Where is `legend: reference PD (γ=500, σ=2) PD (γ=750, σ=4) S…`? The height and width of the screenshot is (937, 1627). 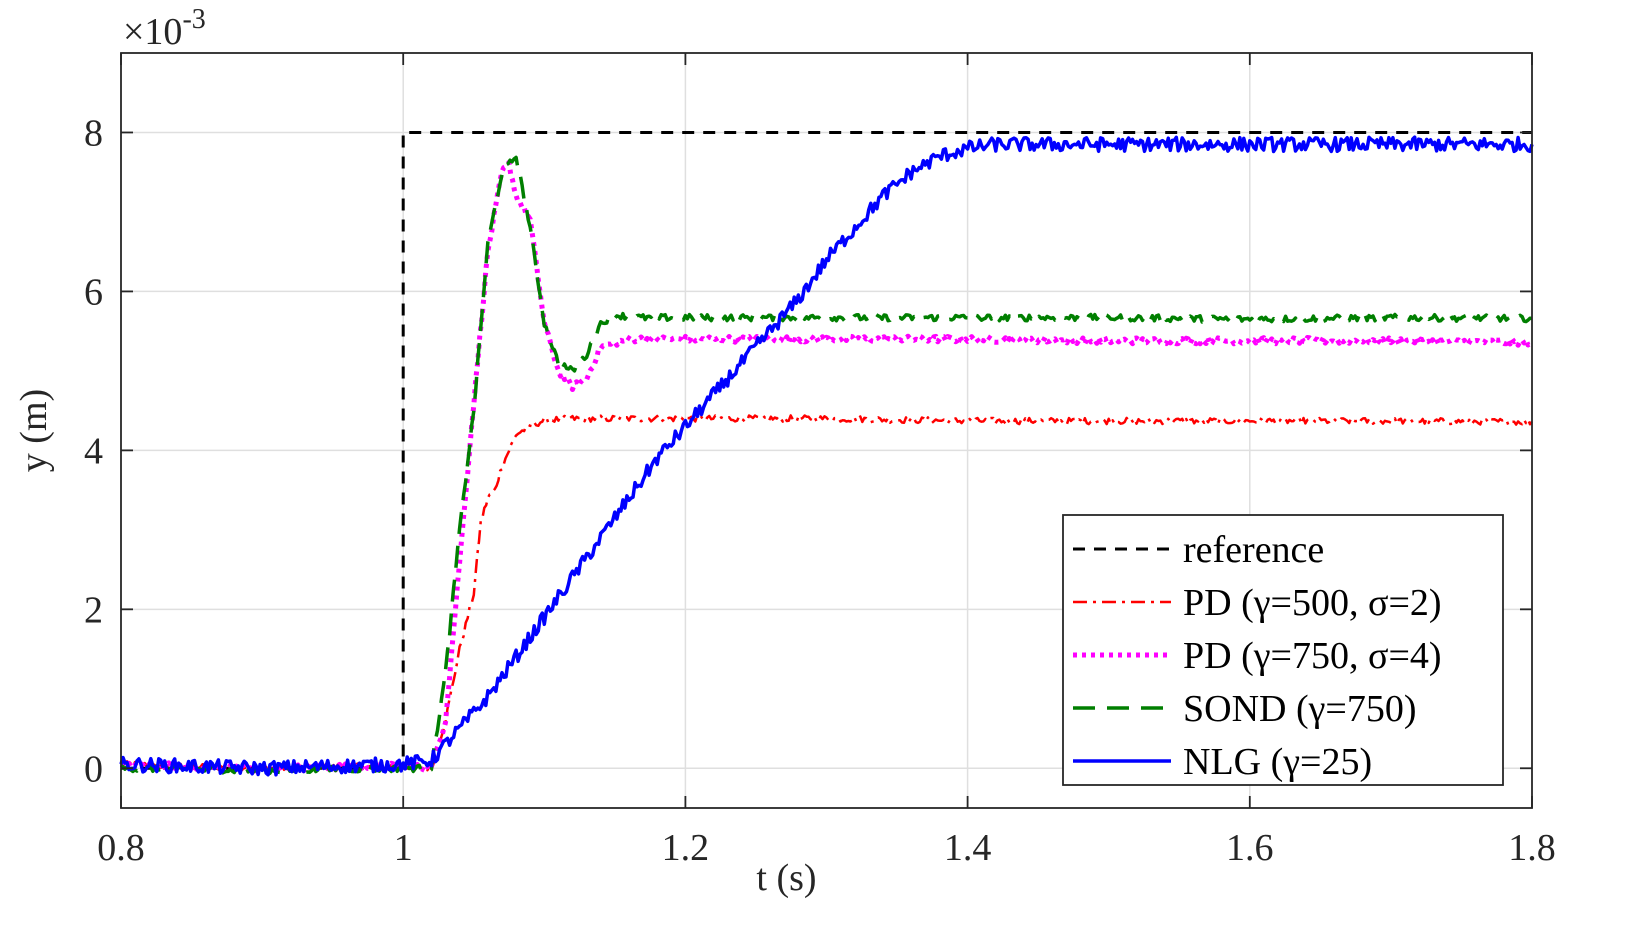 legend: reference PD (γ=500, σ=2) PD (γ=750, σ=4) S… is located at coordinates (1283, 650).